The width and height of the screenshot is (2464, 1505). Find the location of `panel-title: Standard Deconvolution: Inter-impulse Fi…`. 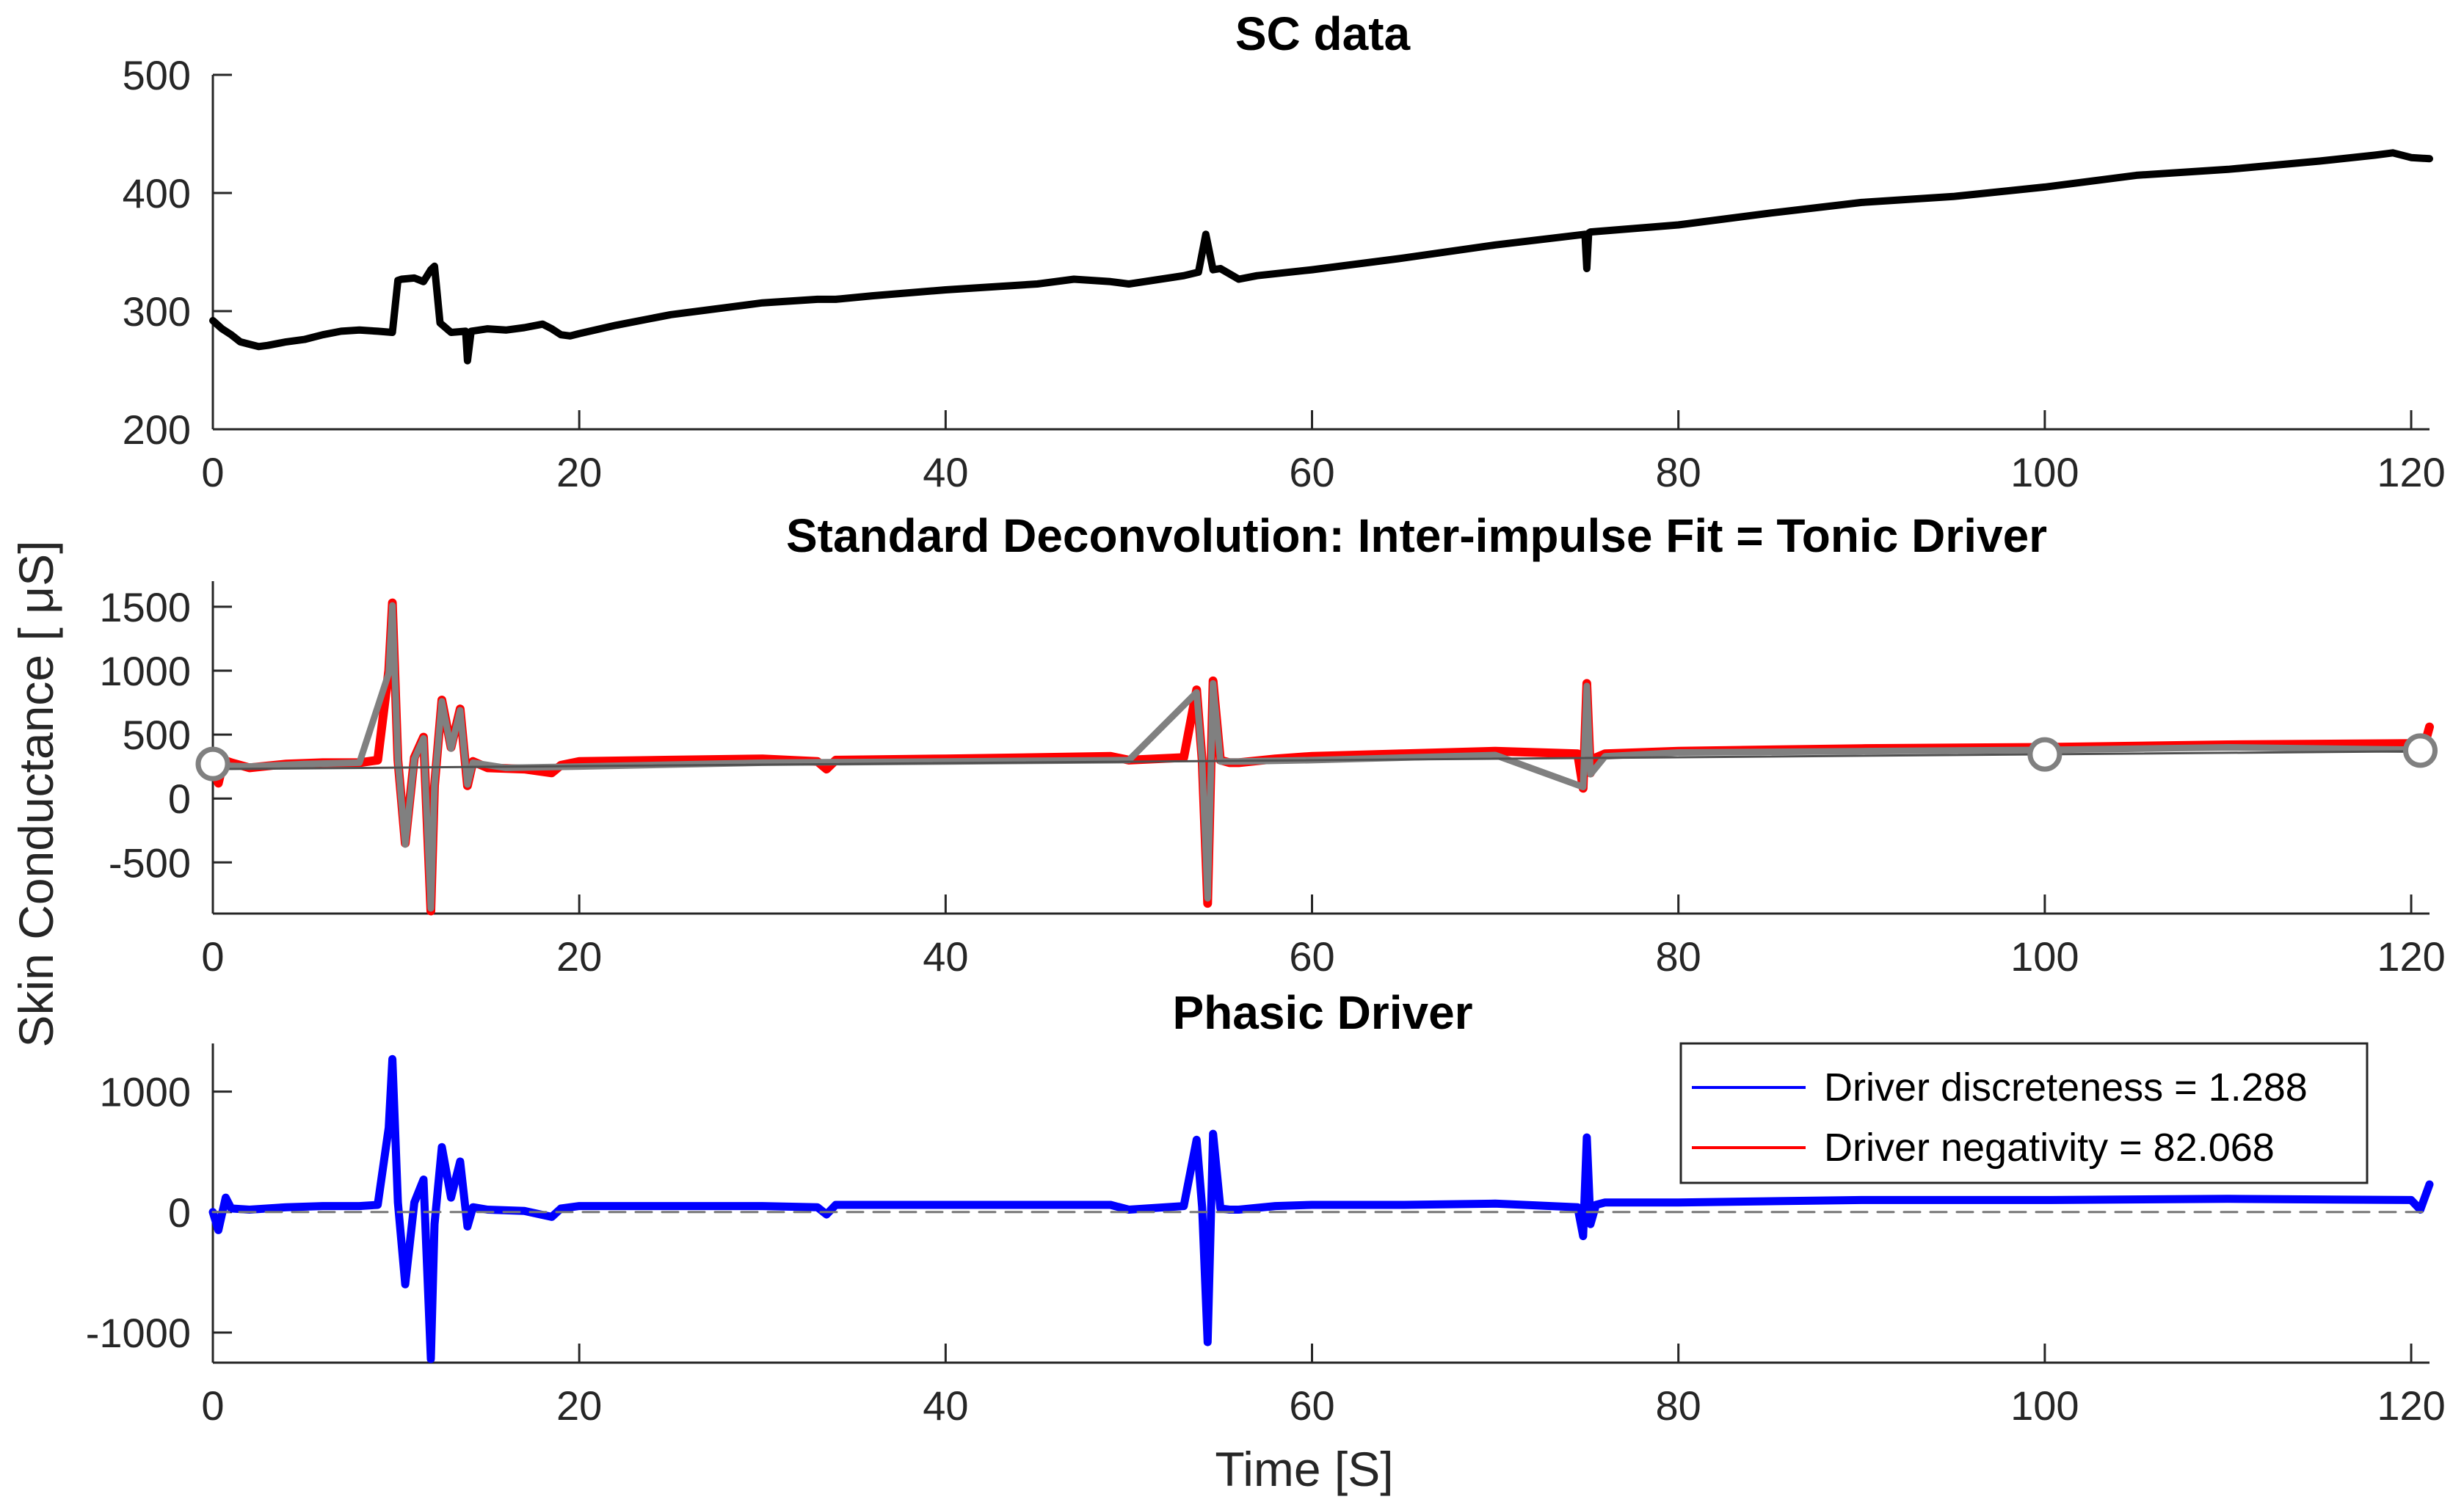

panel-title: Standard Deconvolution: Inter-impulse Fi… is located at coordinates (1416, 535).